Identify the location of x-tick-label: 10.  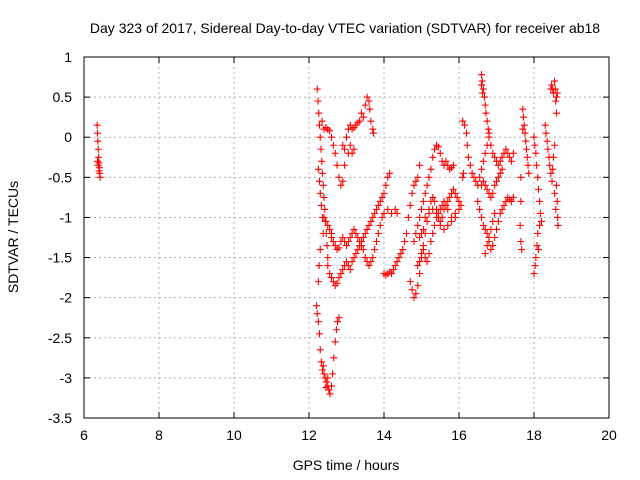
(234, 435).